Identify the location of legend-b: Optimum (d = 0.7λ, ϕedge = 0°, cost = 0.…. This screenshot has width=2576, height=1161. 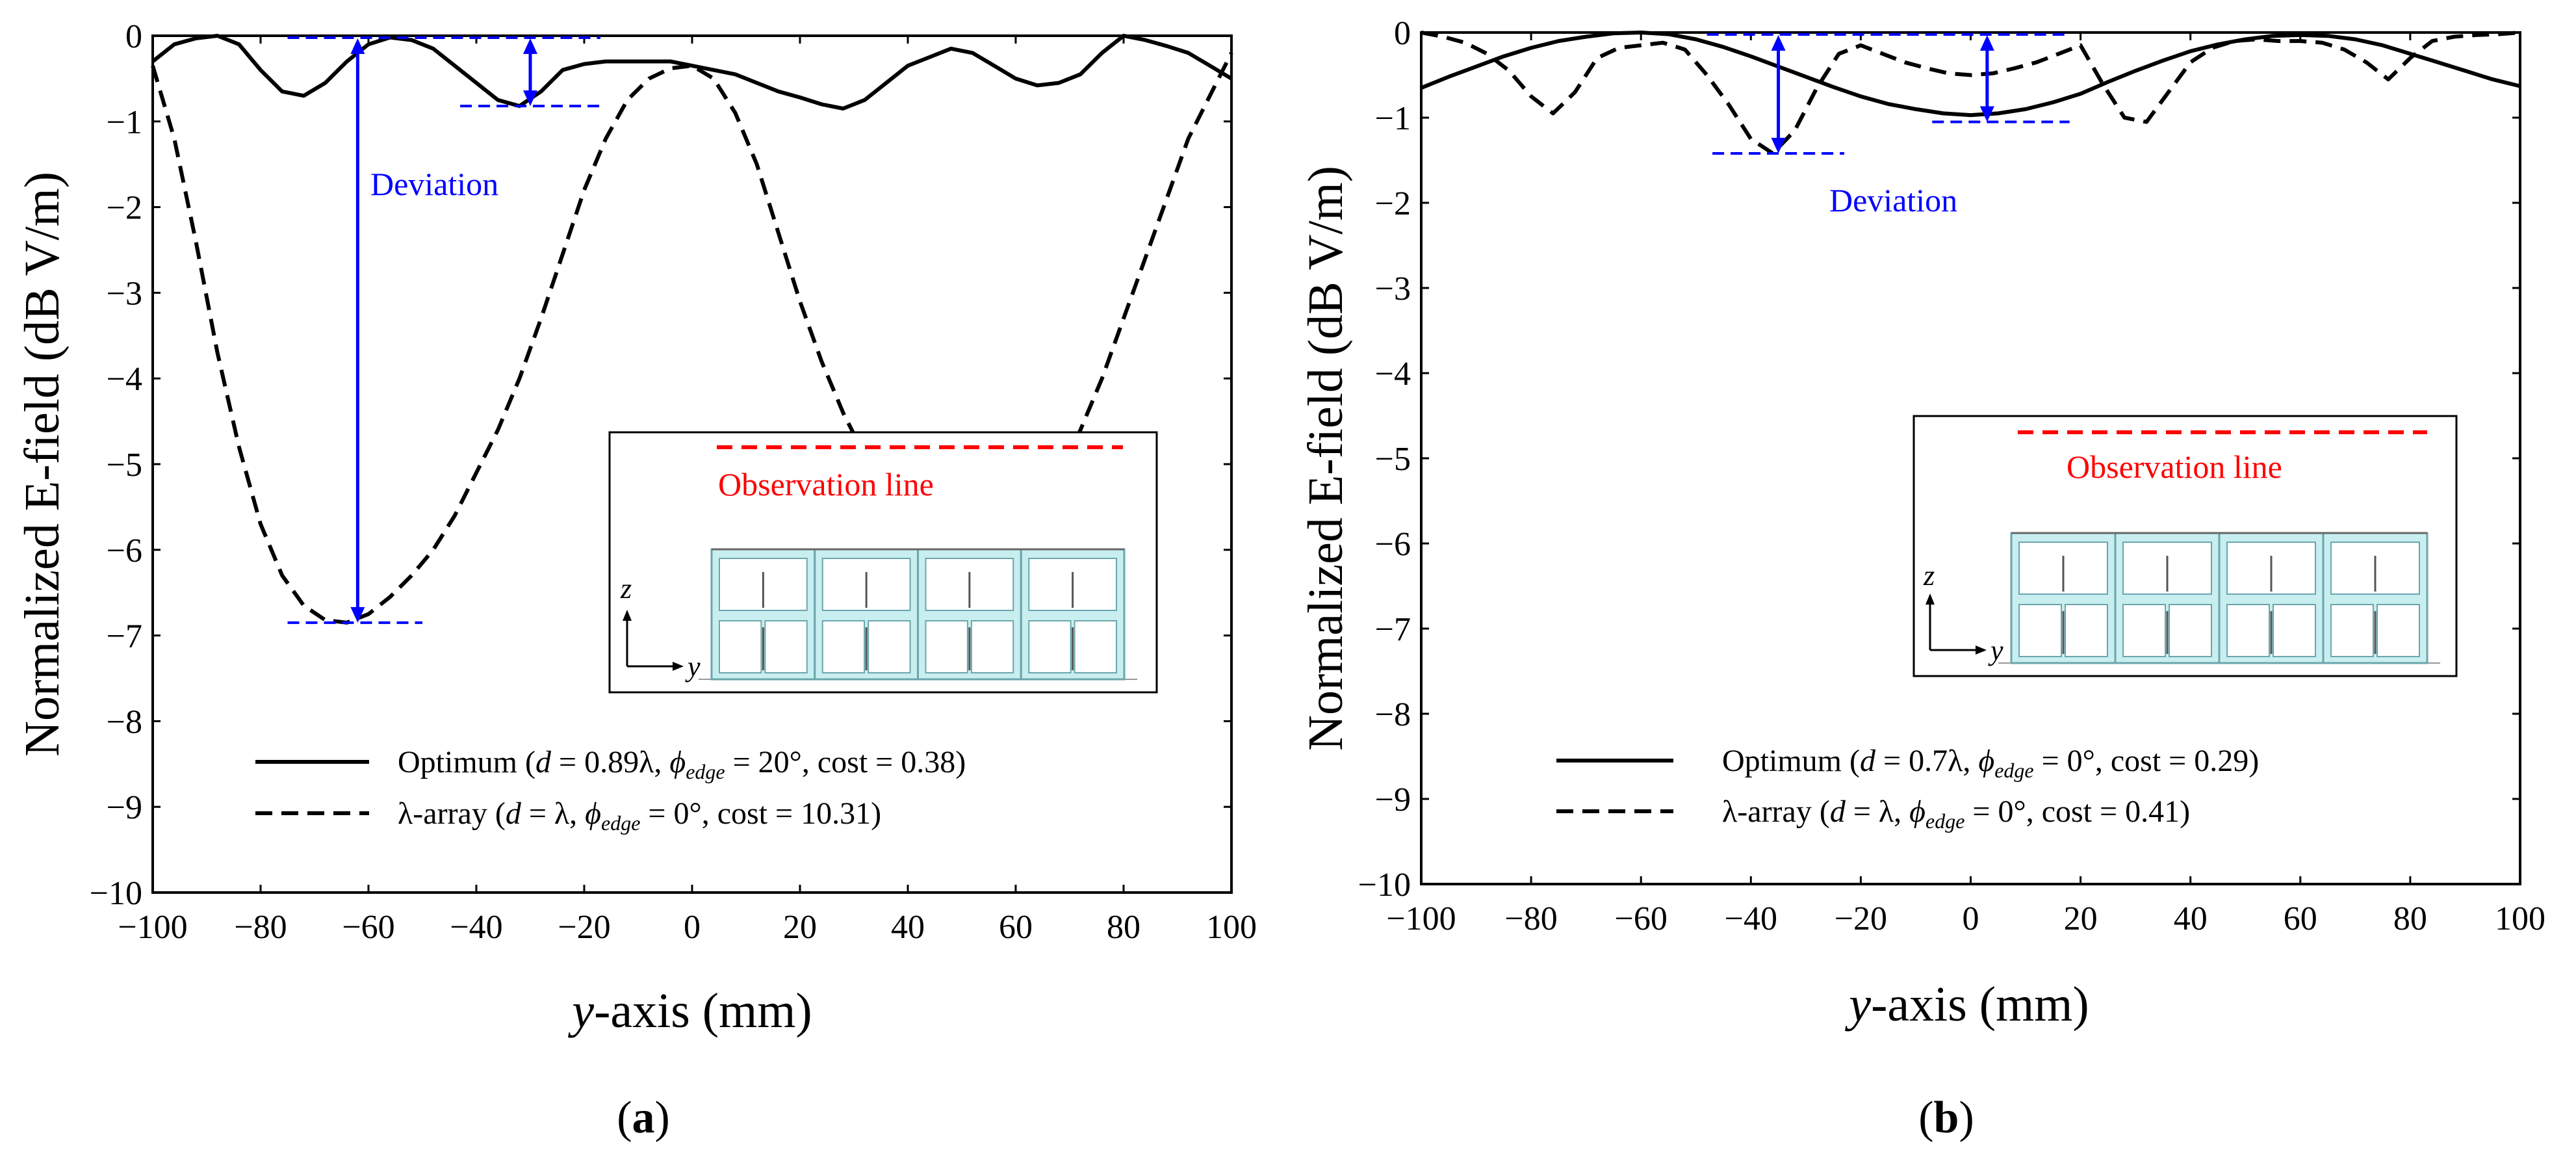
(1908, 789).